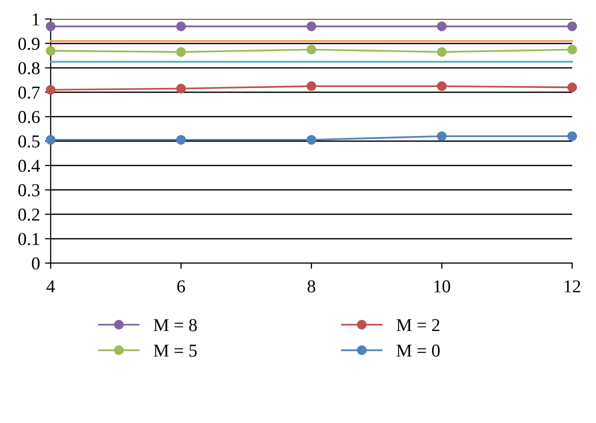 This screenshot has height=423, width=596. What do you see at coordinates (312, 286) in the screenshot?
I see `x-tick-label: 8` at bounding box center [312, 286].